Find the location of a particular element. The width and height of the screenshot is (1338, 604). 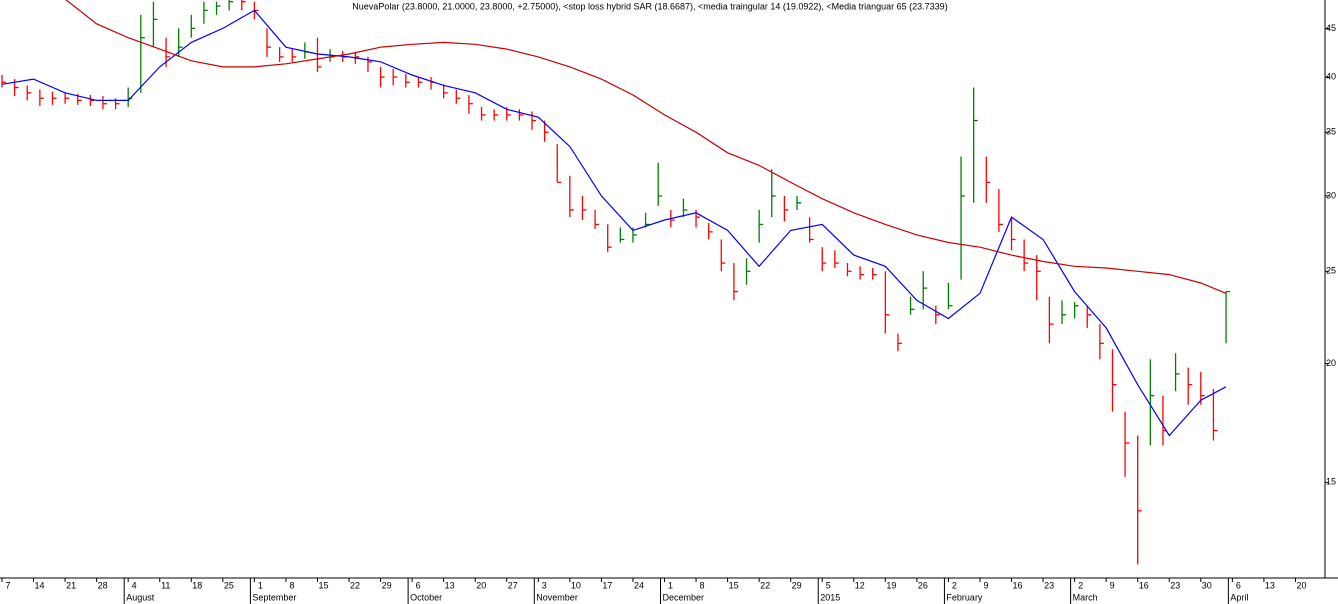

x-tick-label: 3 is located at coordinates (544, 585).